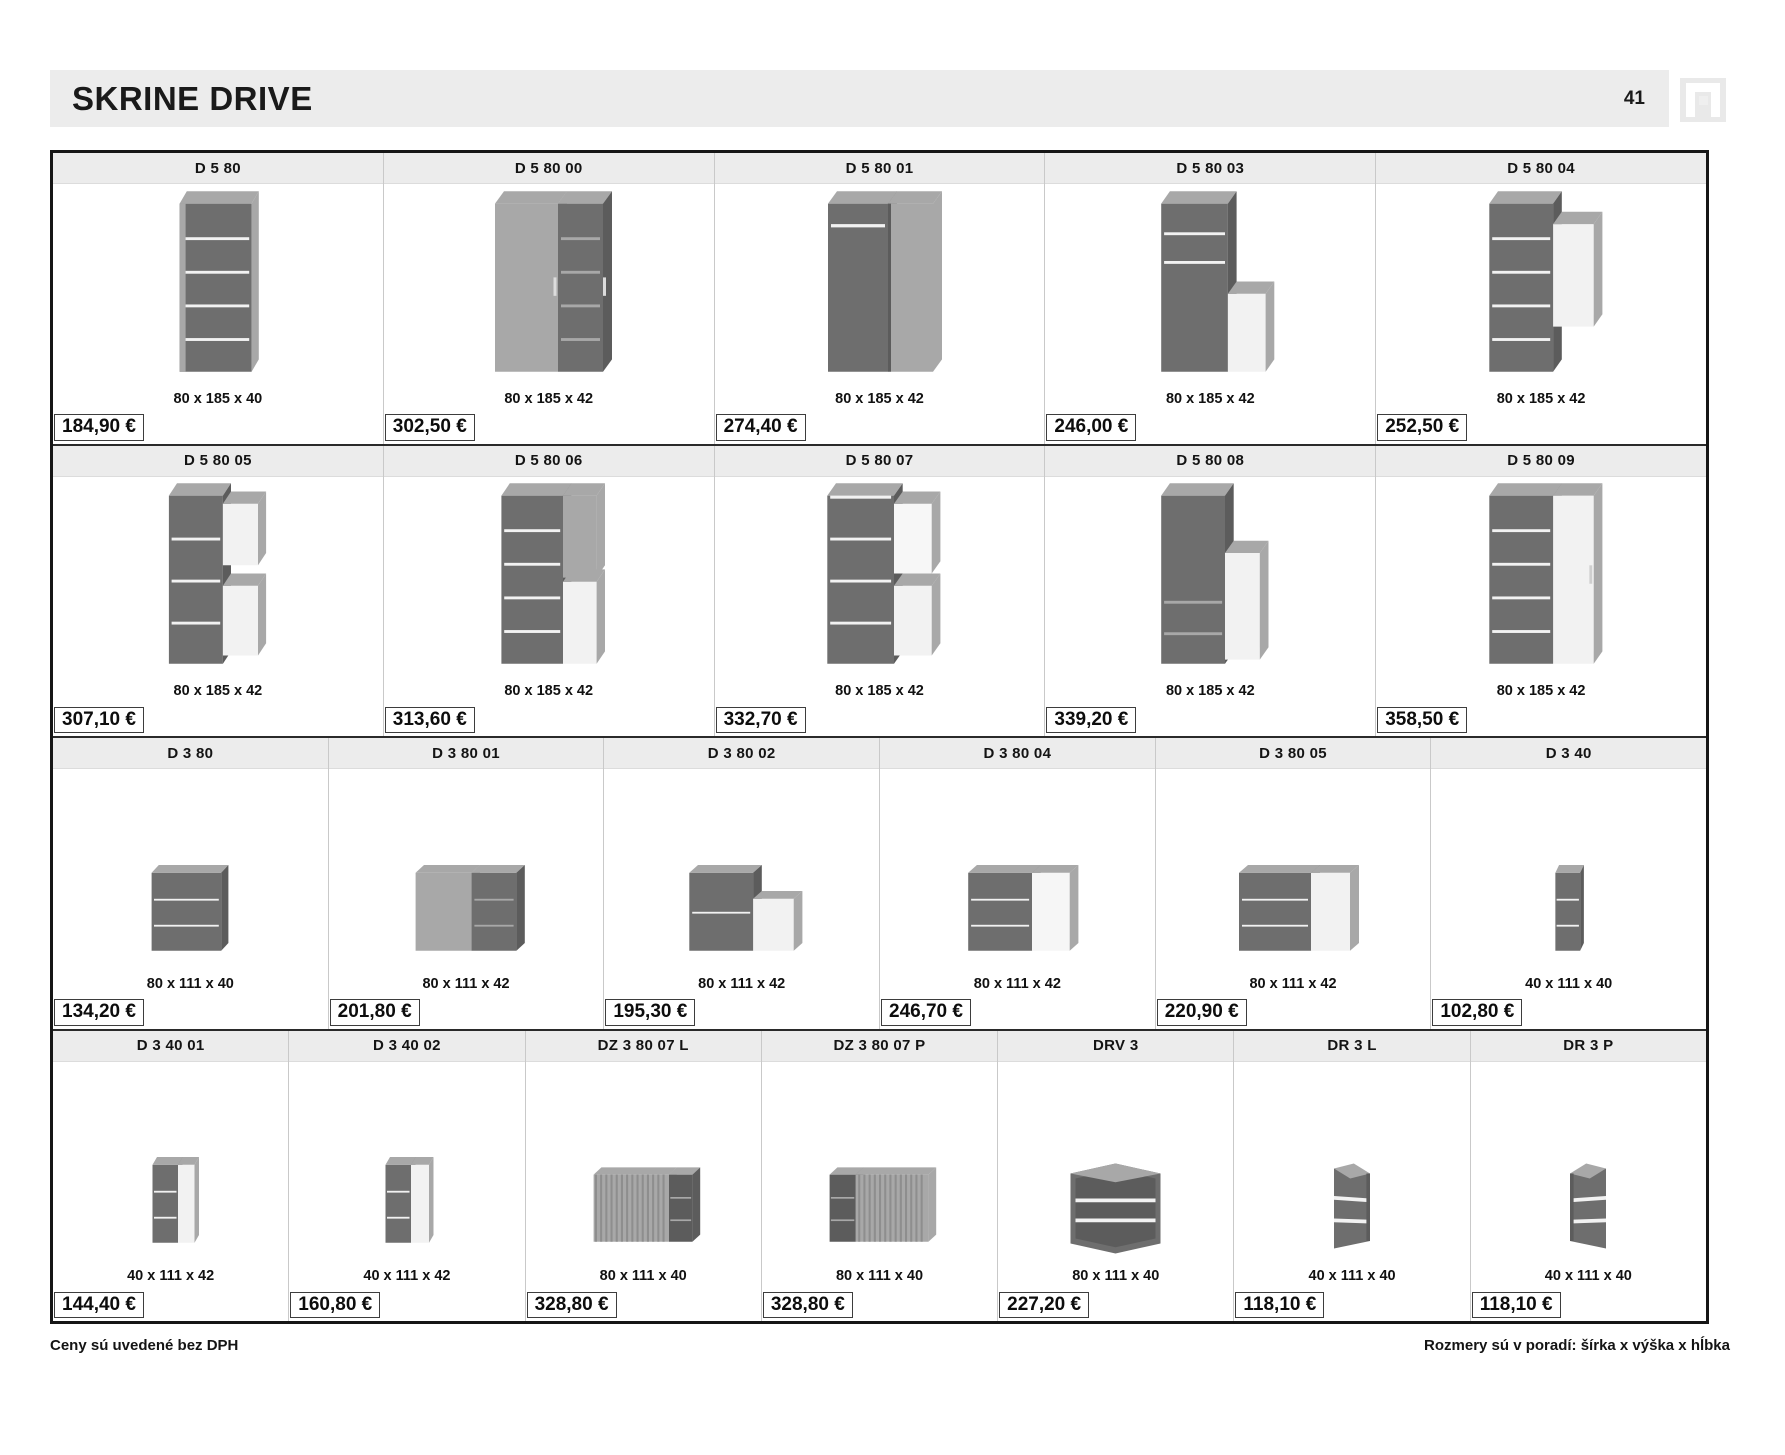  I want to click on product-cell: D 3 40 01 40 x 111 x 42 144,40 €, so click(171, 1175).